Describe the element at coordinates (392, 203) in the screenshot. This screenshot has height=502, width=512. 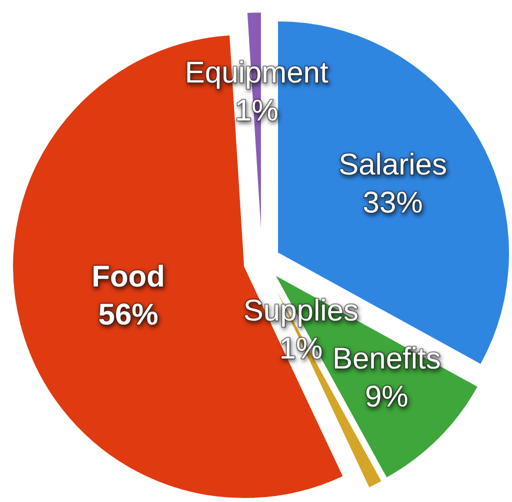
I see `data-label: 33%` at that location.